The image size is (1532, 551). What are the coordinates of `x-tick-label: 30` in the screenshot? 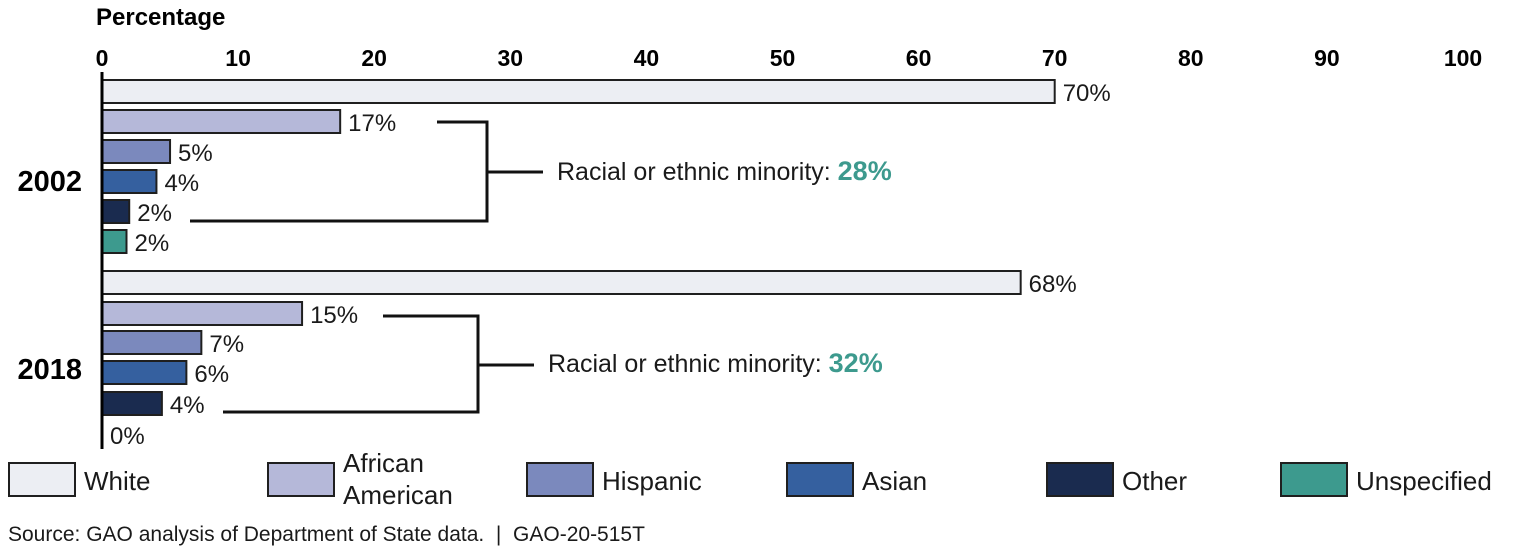 It's located at (511, 58).